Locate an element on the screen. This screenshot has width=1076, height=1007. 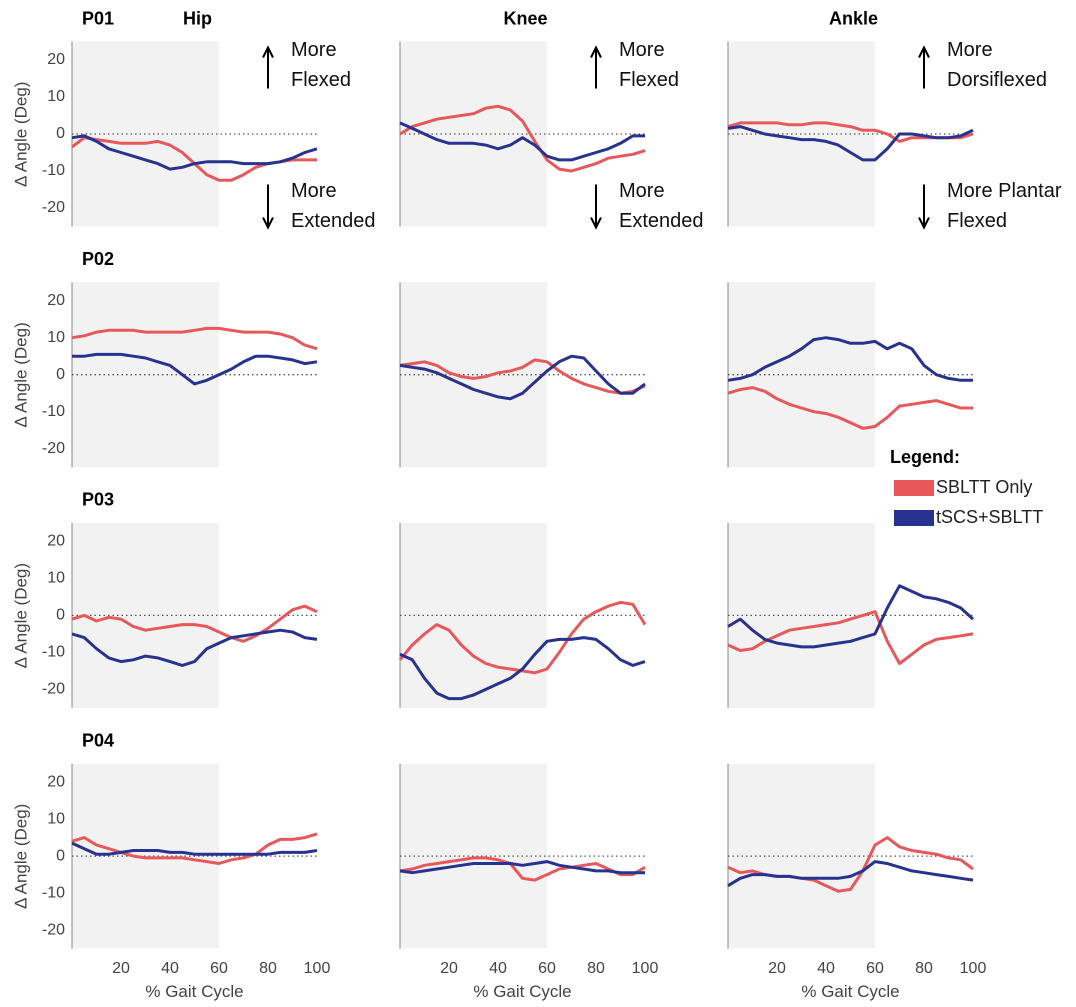
annotation: Dorsiflexed is located at coordinates (997, 80).